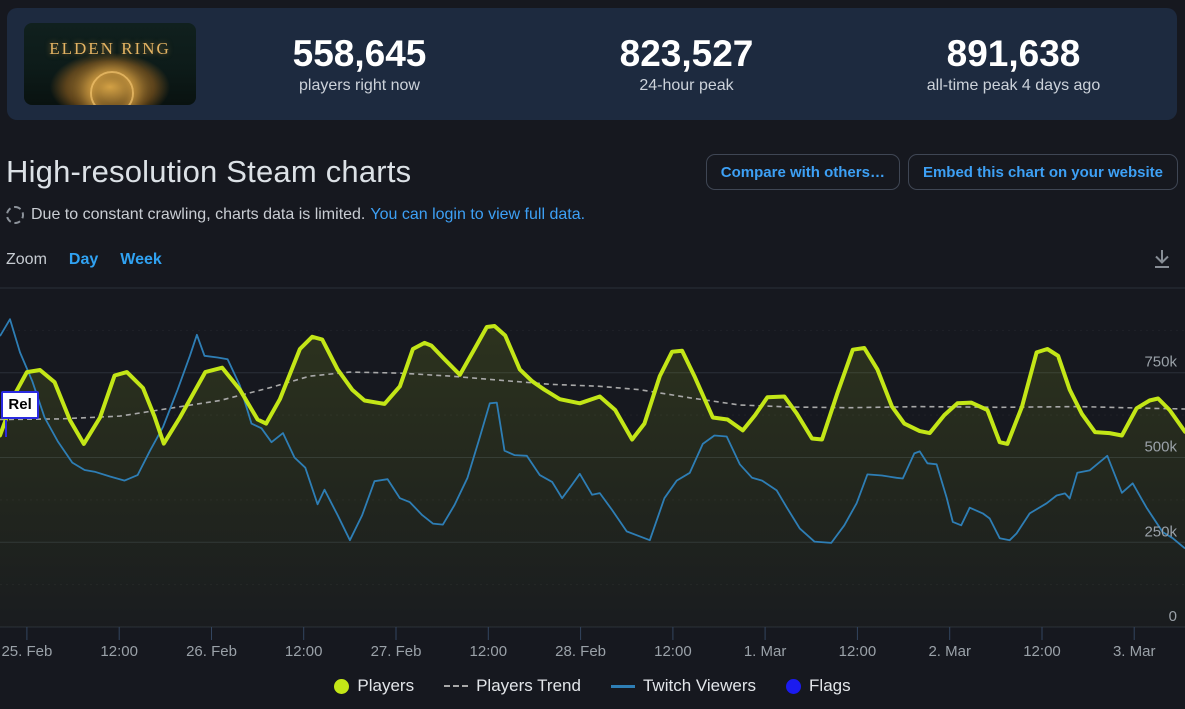  Describe the element at coordinates (359, 85) in the screenshot. I see `stat-players-now-label: players right now` at that location.